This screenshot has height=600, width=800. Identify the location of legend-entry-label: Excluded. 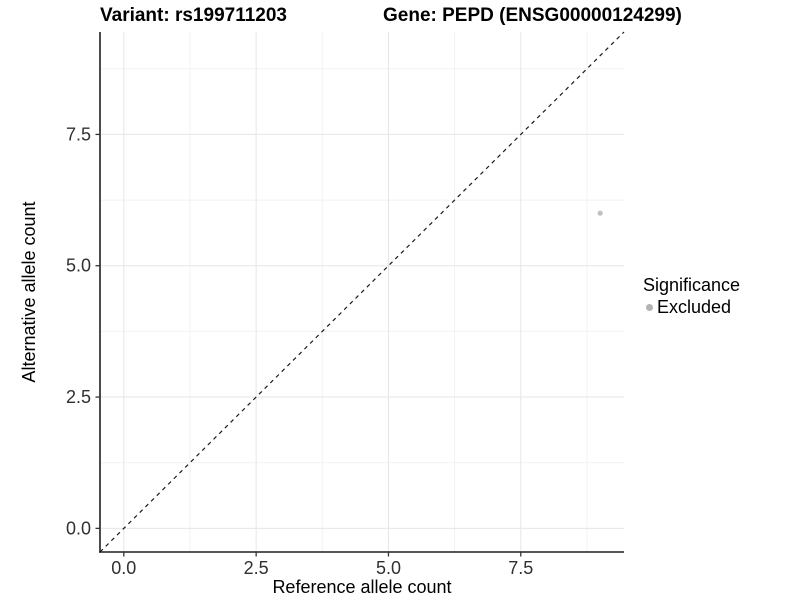
(694, 307).